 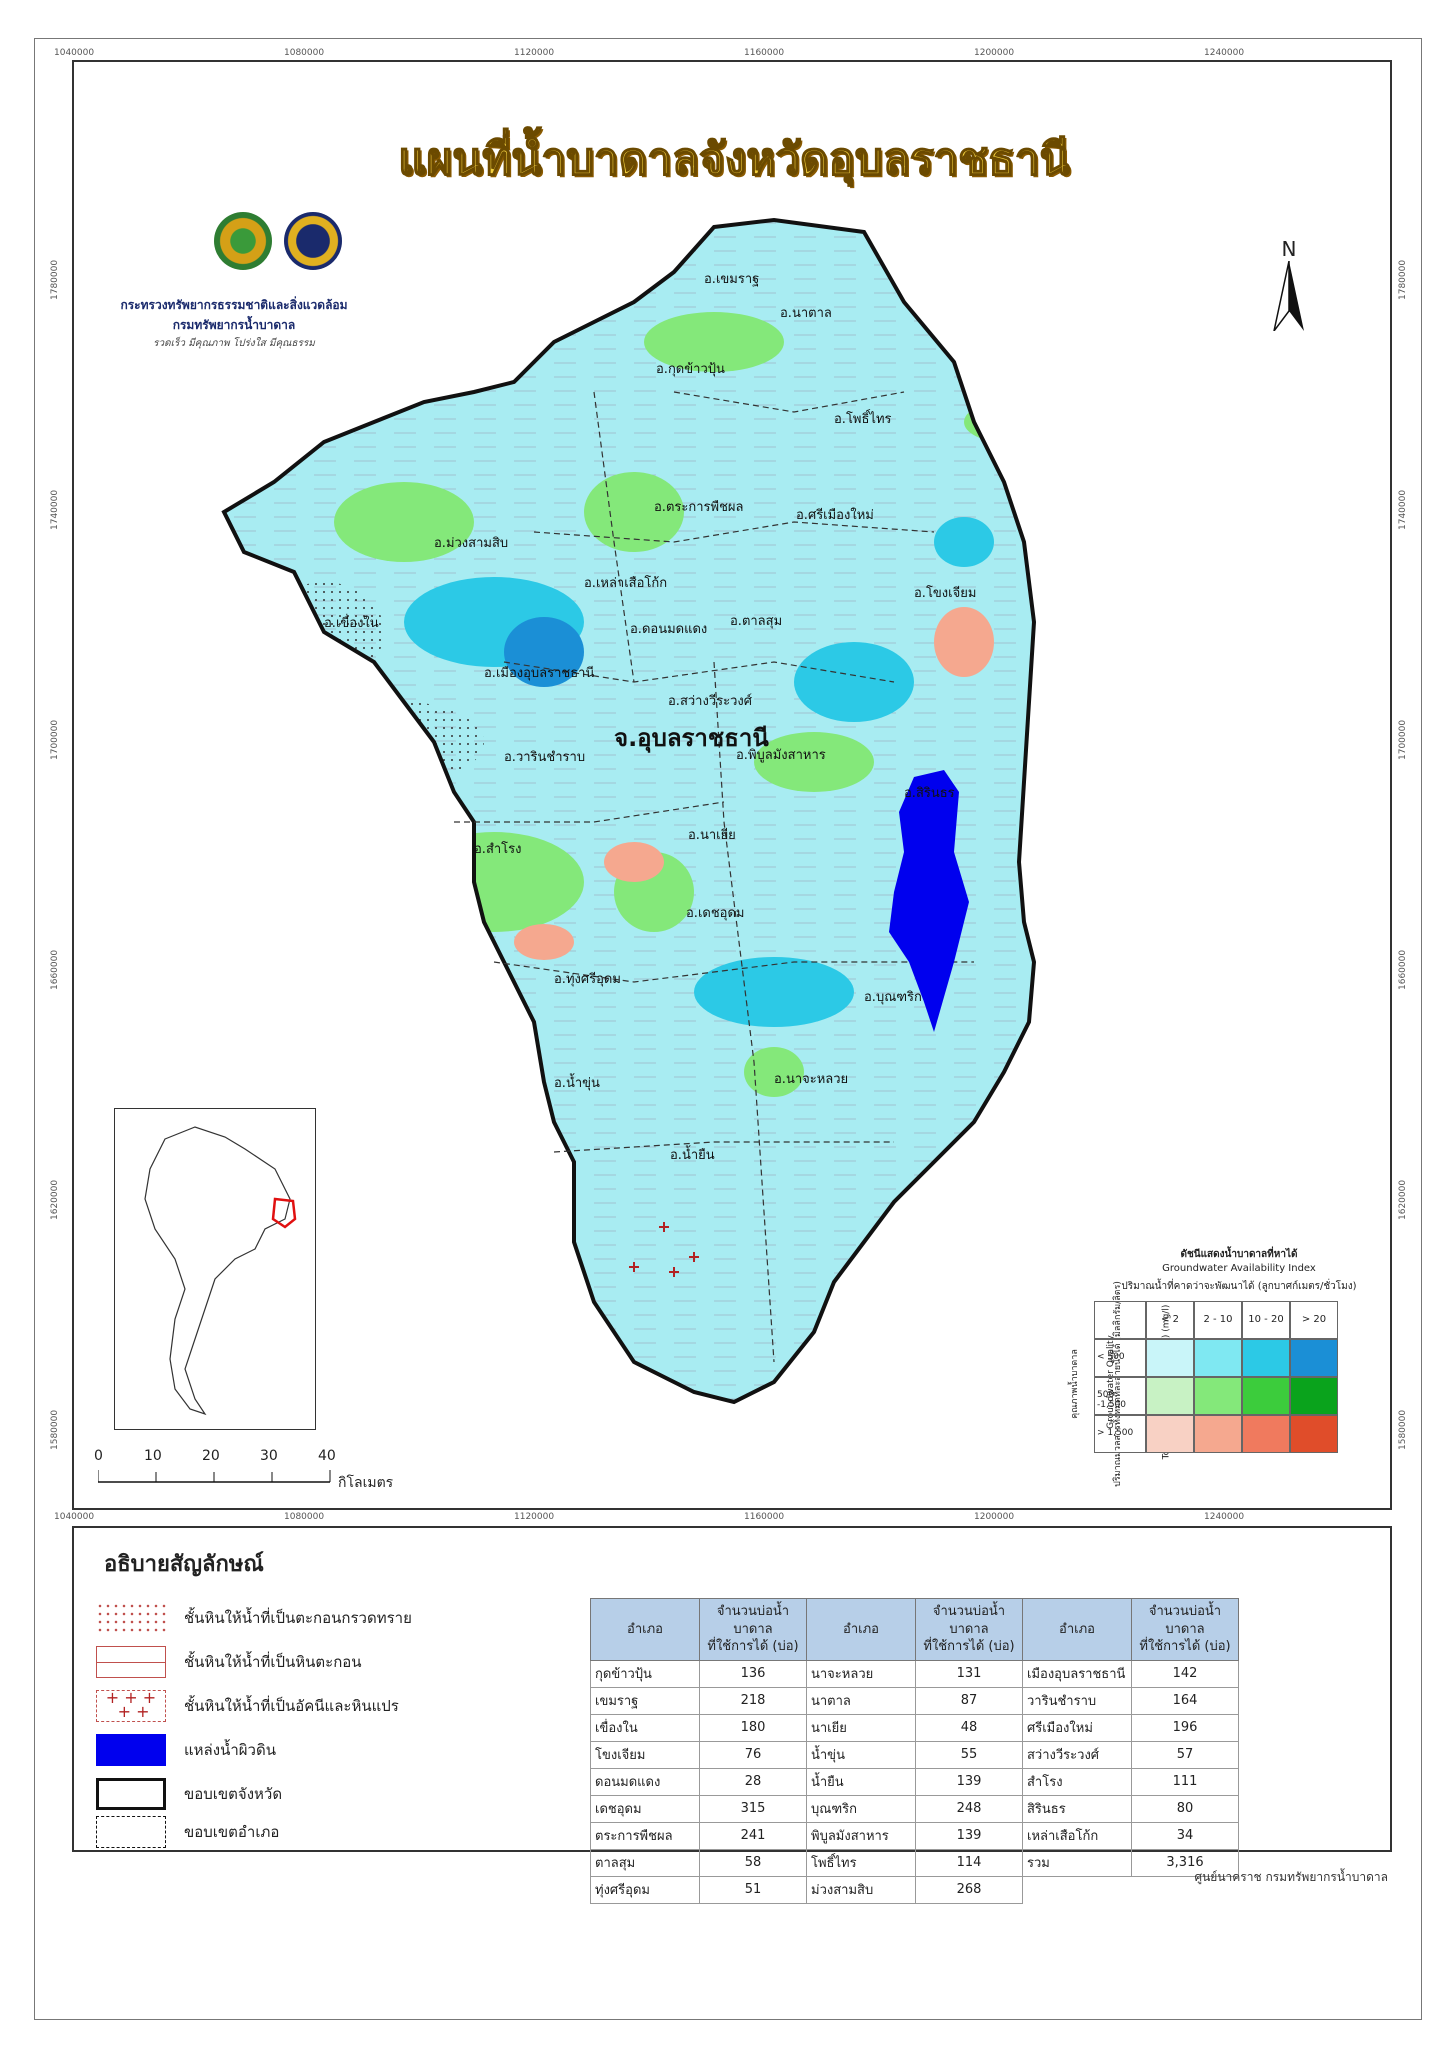 What do you see at coordinates (98, 1456) in the screenshot?
I see `scale-tick: 0` at bounding box center [98, 1456].